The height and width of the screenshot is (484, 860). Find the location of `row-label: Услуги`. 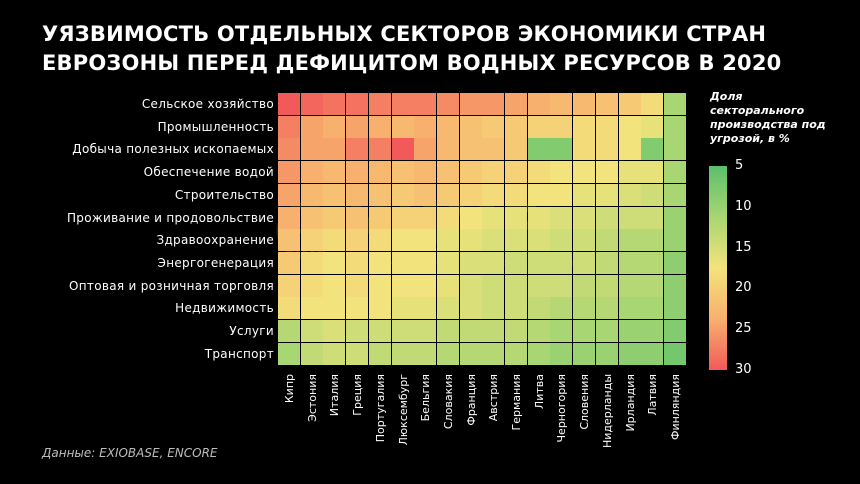

row-label: Услуги is located at coordinates (251, 331).